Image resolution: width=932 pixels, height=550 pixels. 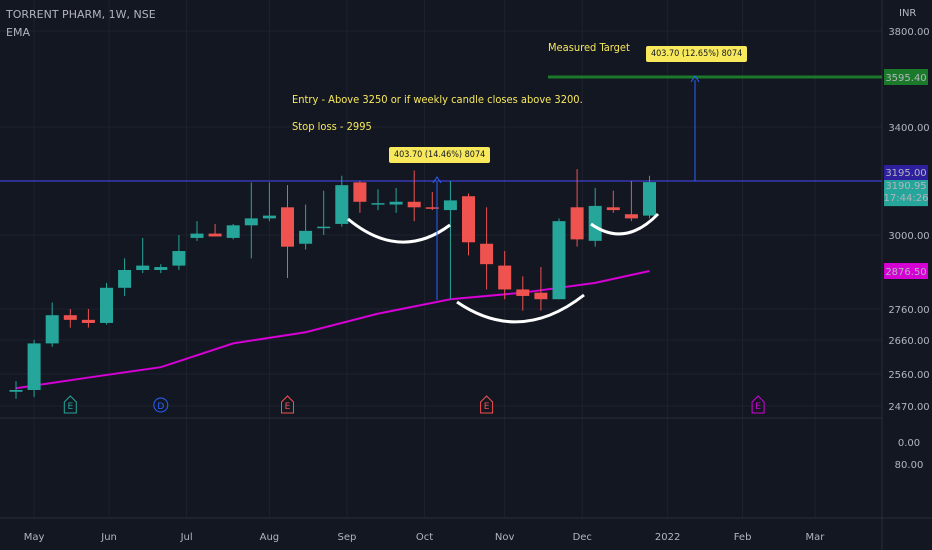 I want to click on volume-tick-label: 80.00, so click(x=909, y=465).